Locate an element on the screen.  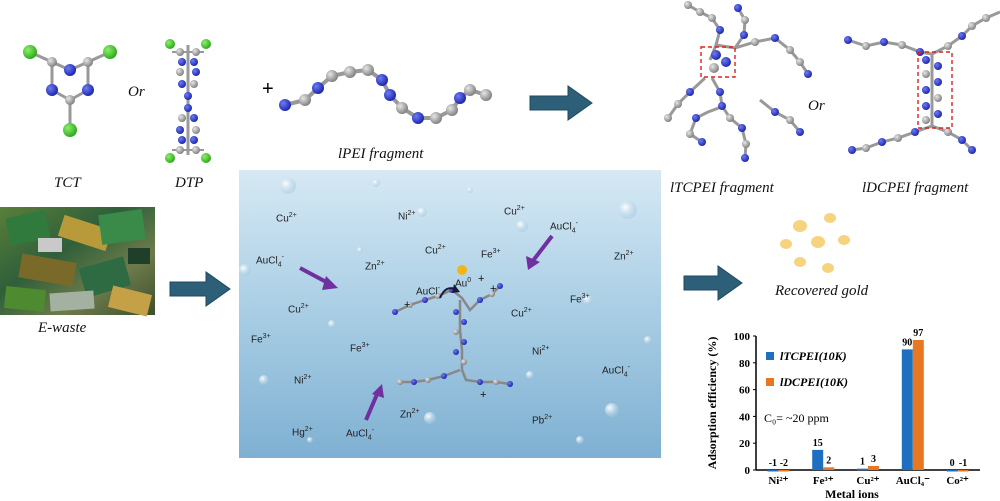
y-tick-label: 20 is located at coordinates (745, 444).